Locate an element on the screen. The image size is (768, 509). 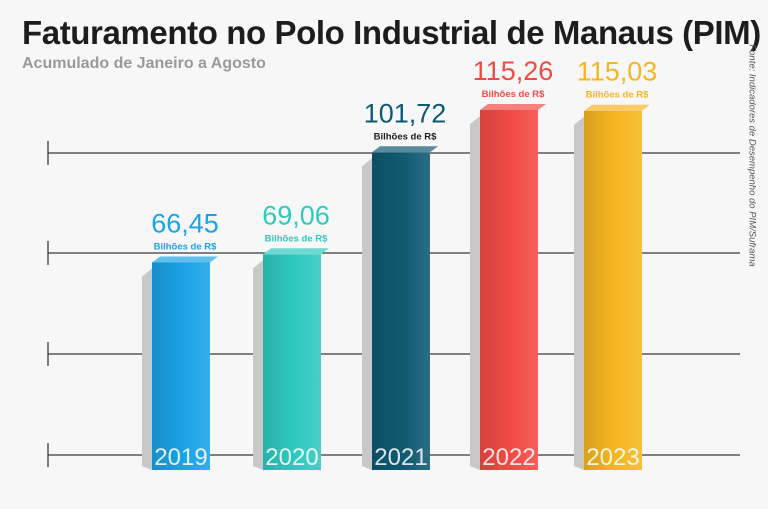
value-label: 66,45 is located at coordinates (185, 223).